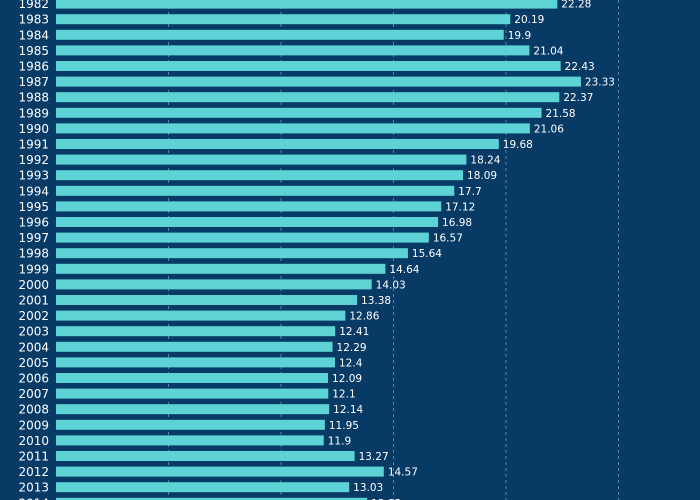 The height and width of the screenshot is (500, 700). What do you see at coordinates (561, 114) in the screenshot?
I see `value-label: 21.58` at bounding box center [561, 114].